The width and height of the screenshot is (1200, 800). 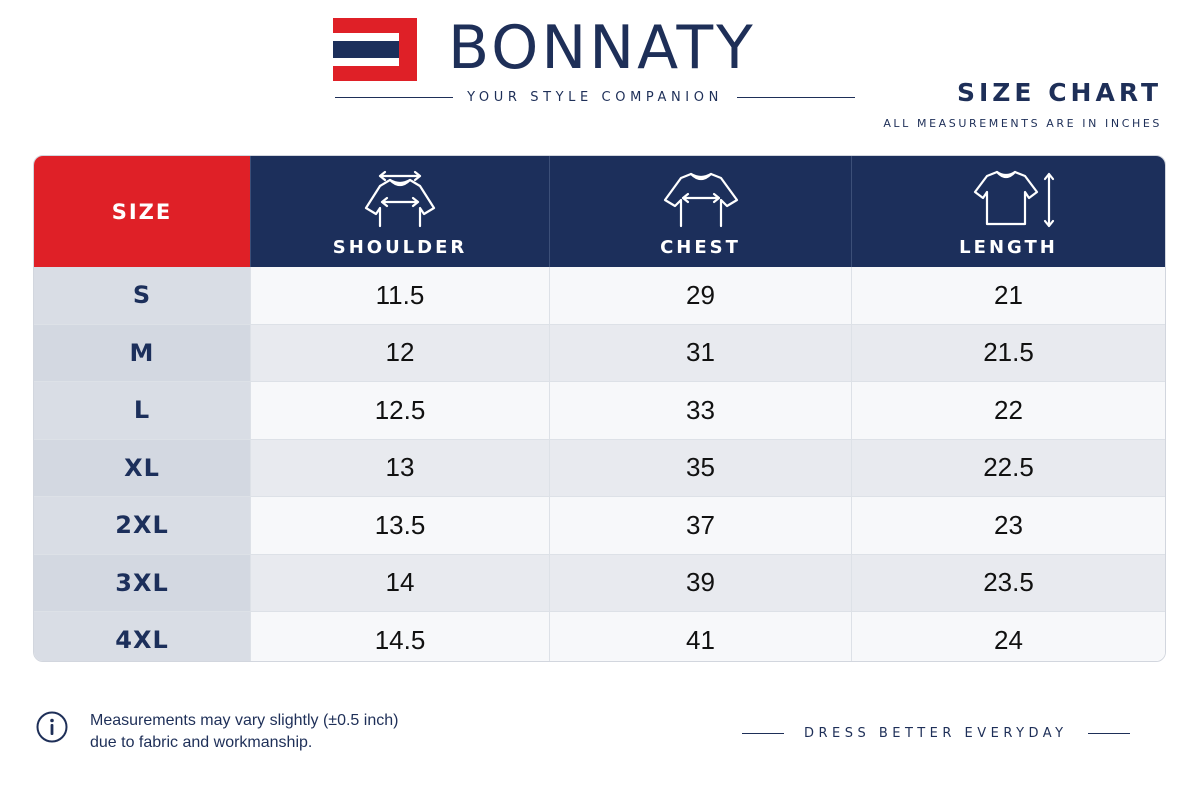 What do you see at coordinates (1008, 467) in the screenshot?
I see `length-cell: 22.5` at bounding box center [1008, 467].